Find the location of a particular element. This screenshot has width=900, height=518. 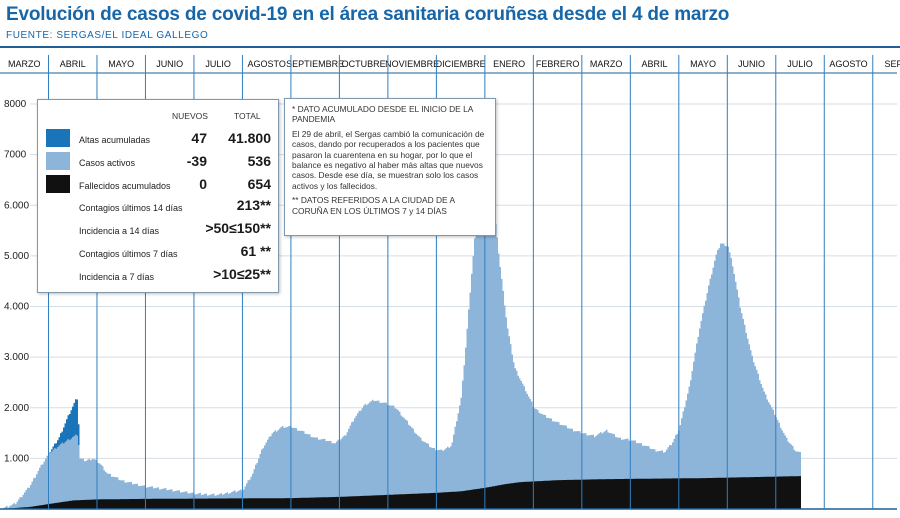

legend-total-value: 536 is located at coordinates (259, 161).